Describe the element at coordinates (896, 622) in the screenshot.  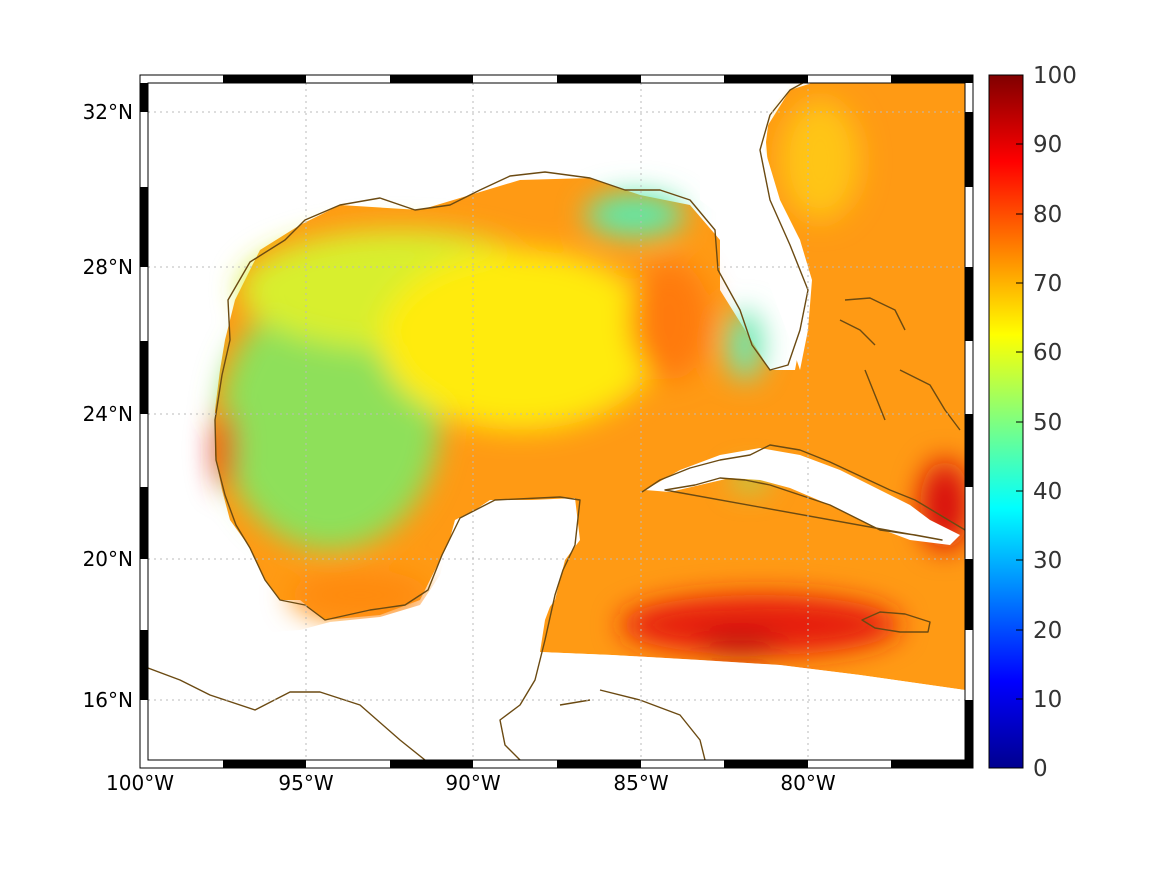
I see `coast-jamaica` at that location.